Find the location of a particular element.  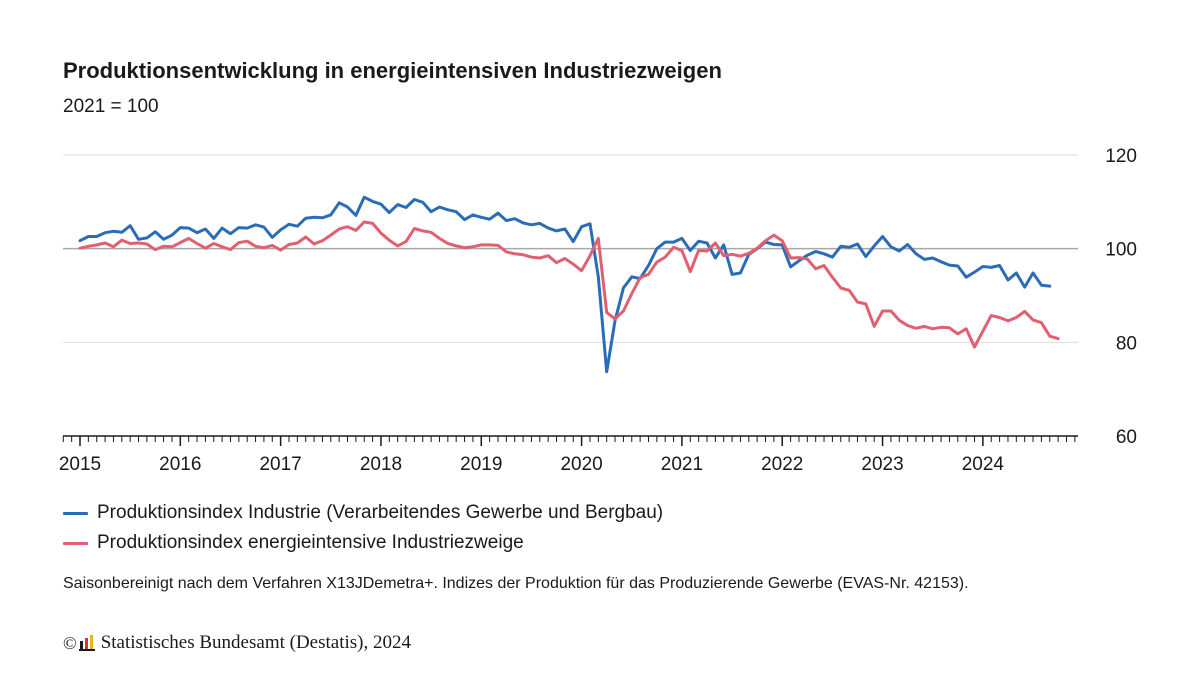

x-tick-label: 2017 is located at coordinates (280, 462).